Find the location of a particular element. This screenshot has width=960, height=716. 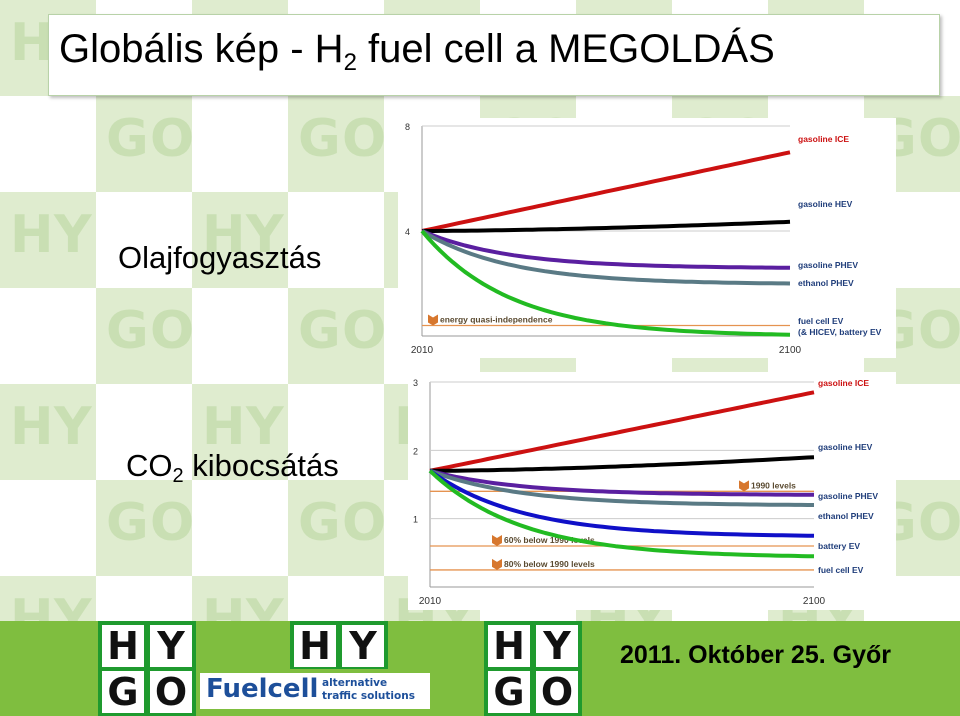

hygo-logo: H Y is located at coordinates (339, 645).